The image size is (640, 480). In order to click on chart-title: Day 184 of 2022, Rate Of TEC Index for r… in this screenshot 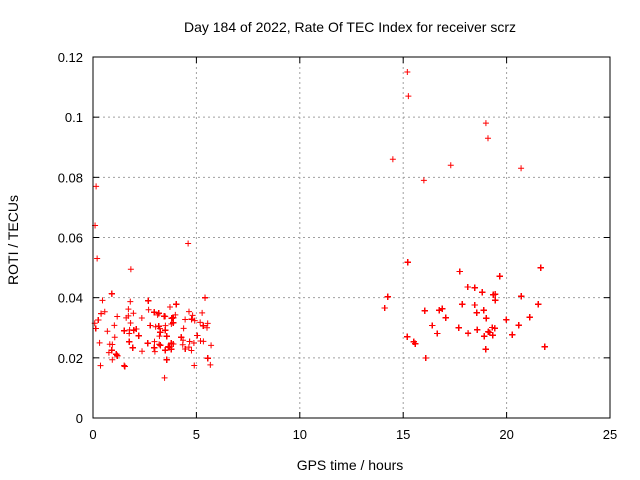, I will do `click(350, 27)`.